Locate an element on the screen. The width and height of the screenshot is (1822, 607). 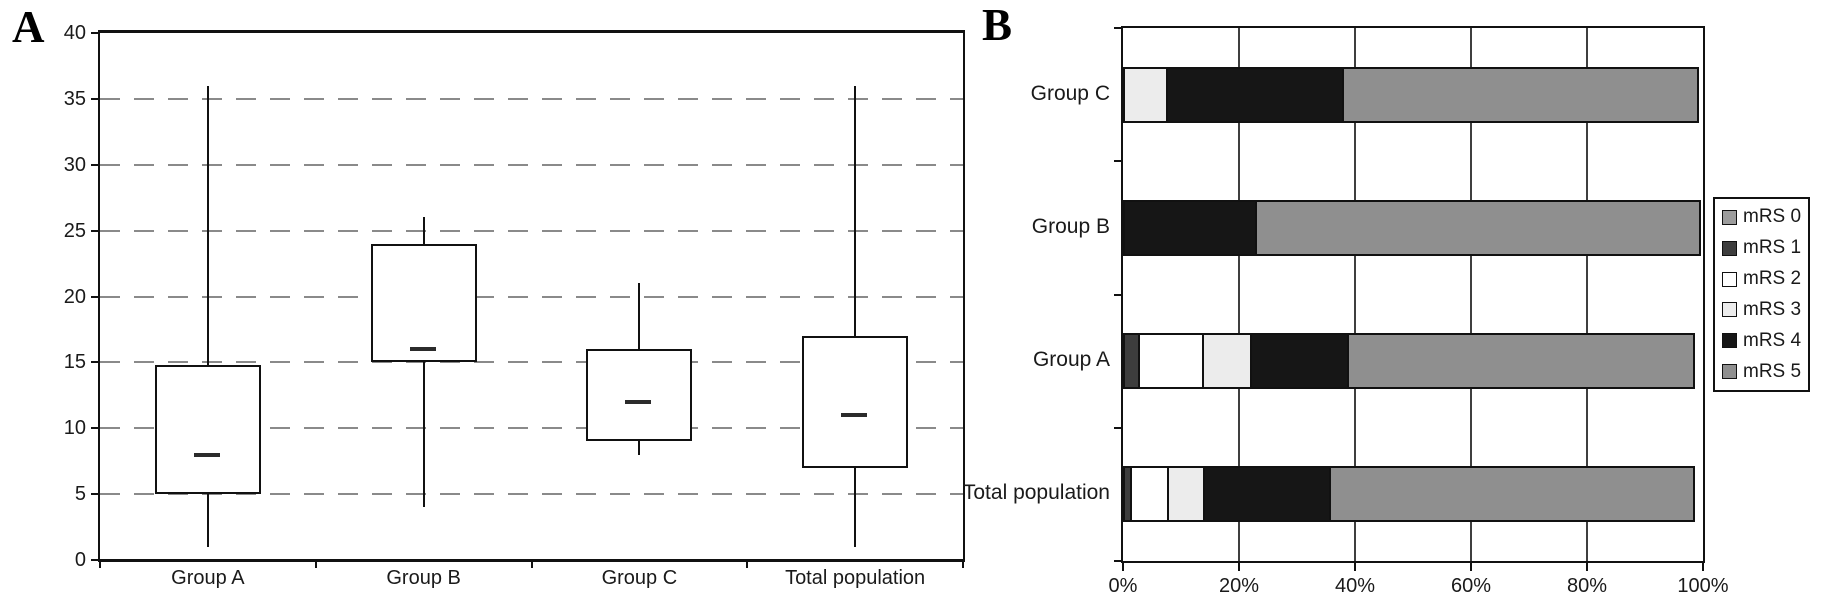
box-group-a is located at coordinates (207, 430).